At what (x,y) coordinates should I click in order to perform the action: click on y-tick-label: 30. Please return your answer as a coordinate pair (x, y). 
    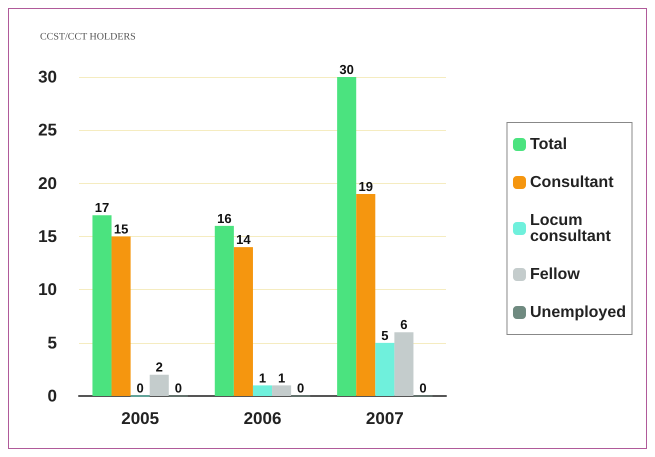
    Looking at the image, I should click on (47, 77).